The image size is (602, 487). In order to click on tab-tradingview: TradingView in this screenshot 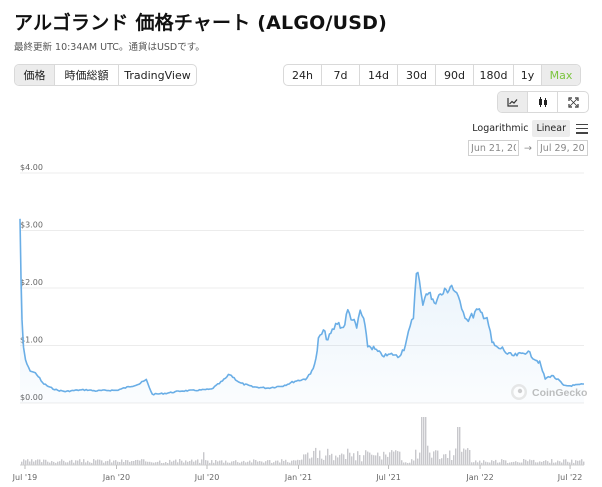, I will do `click(157, 75)`.